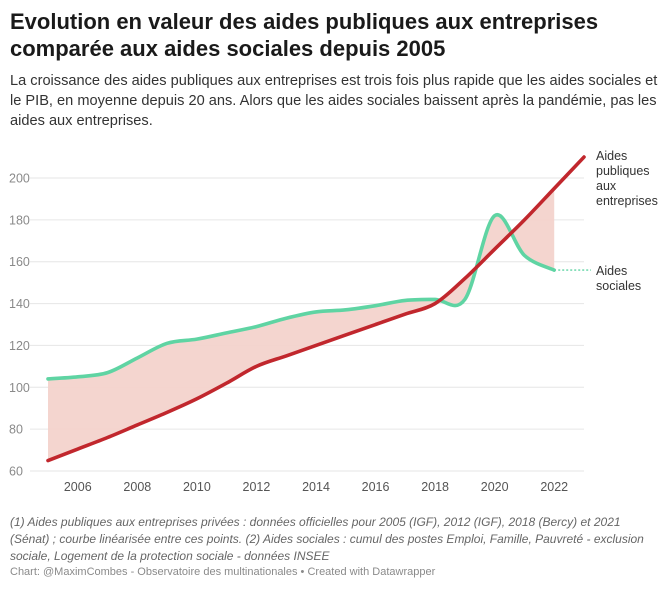  I want to click on y-tick-label: 100, so click(19, 388).